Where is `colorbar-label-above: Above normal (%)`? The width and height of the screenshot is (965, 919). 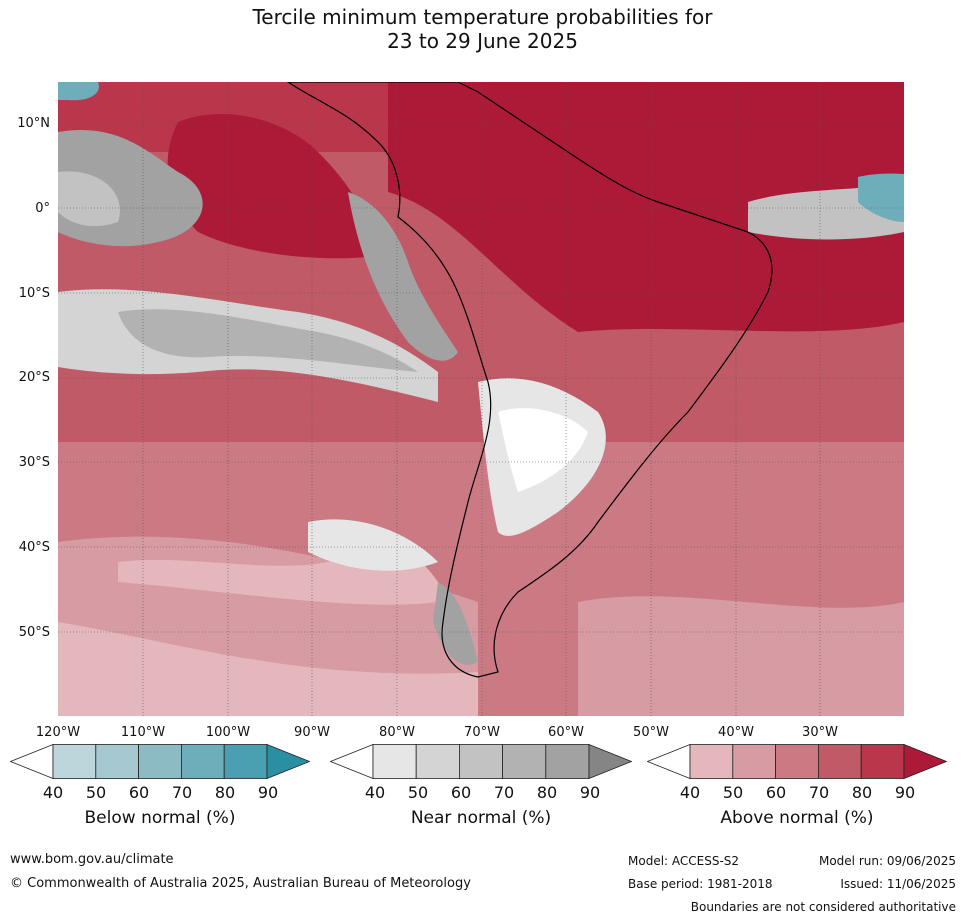
colorbar-label-above: Above normal (%) is located at coordinates (797, 818).